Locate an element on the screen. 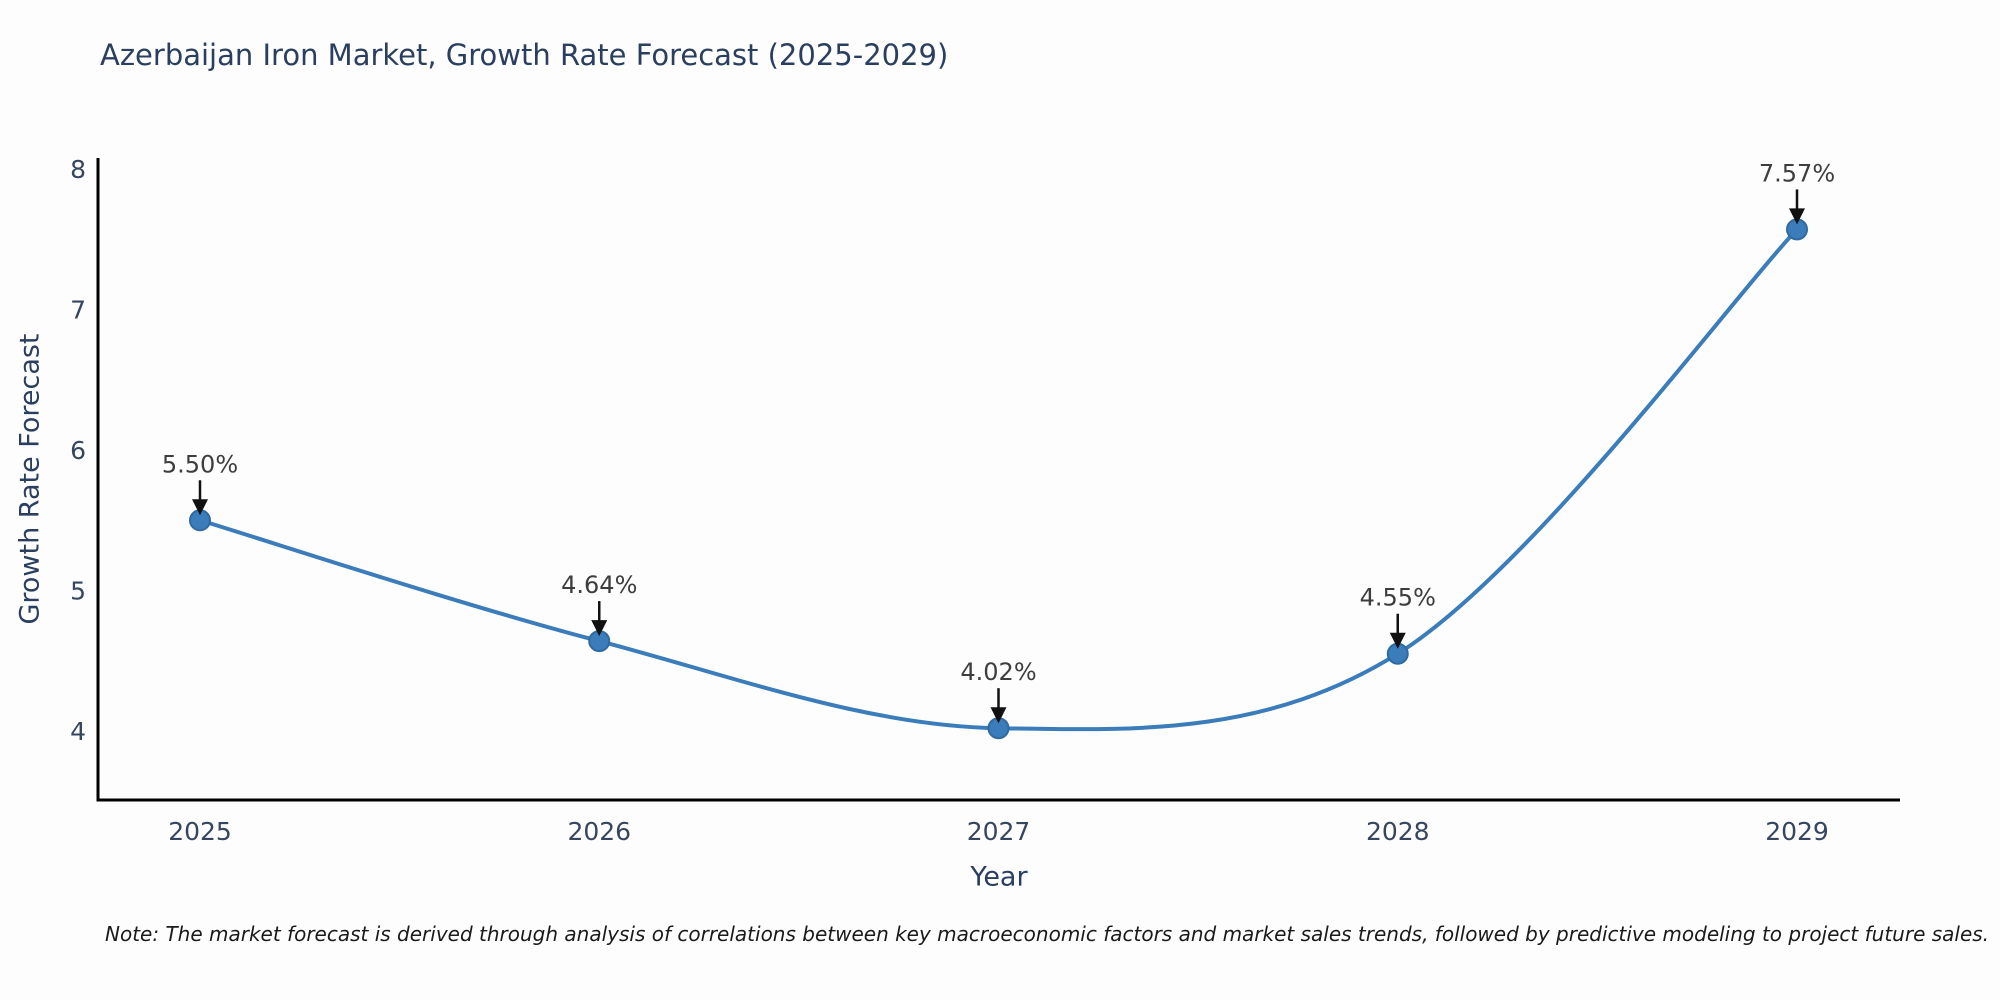 The image size is (2000, 1000). x-tick-label: 2028 is located at coordinates (1398, 831).